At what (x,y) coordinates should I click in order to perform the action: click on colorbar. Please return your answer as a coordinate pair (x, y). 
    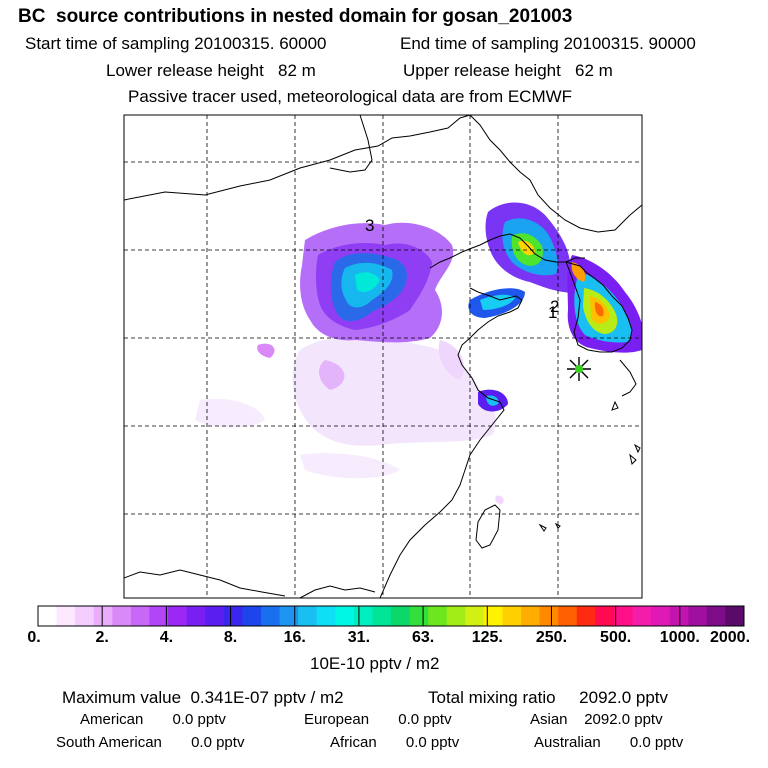
    Looking at the image, I should click on (391, 616).